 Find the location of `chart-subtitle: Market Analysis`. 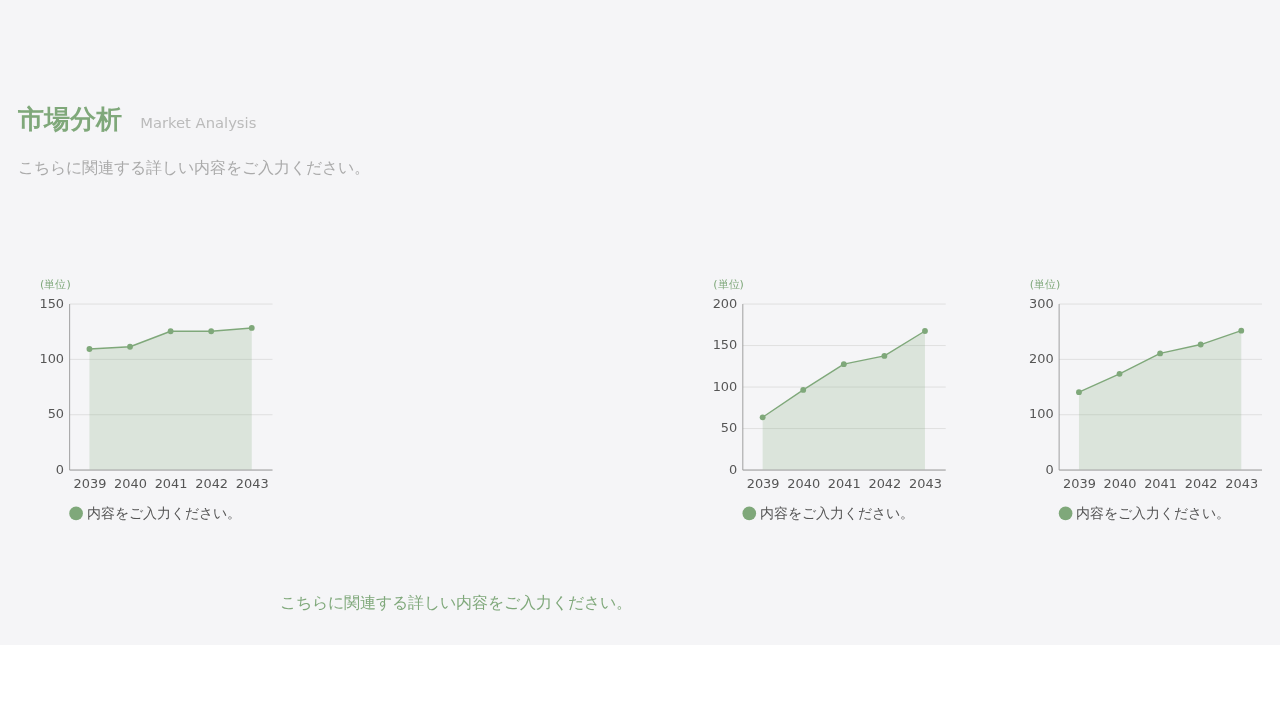

chart-subtitle: Market Analysis is located at coordinates (198, 123).